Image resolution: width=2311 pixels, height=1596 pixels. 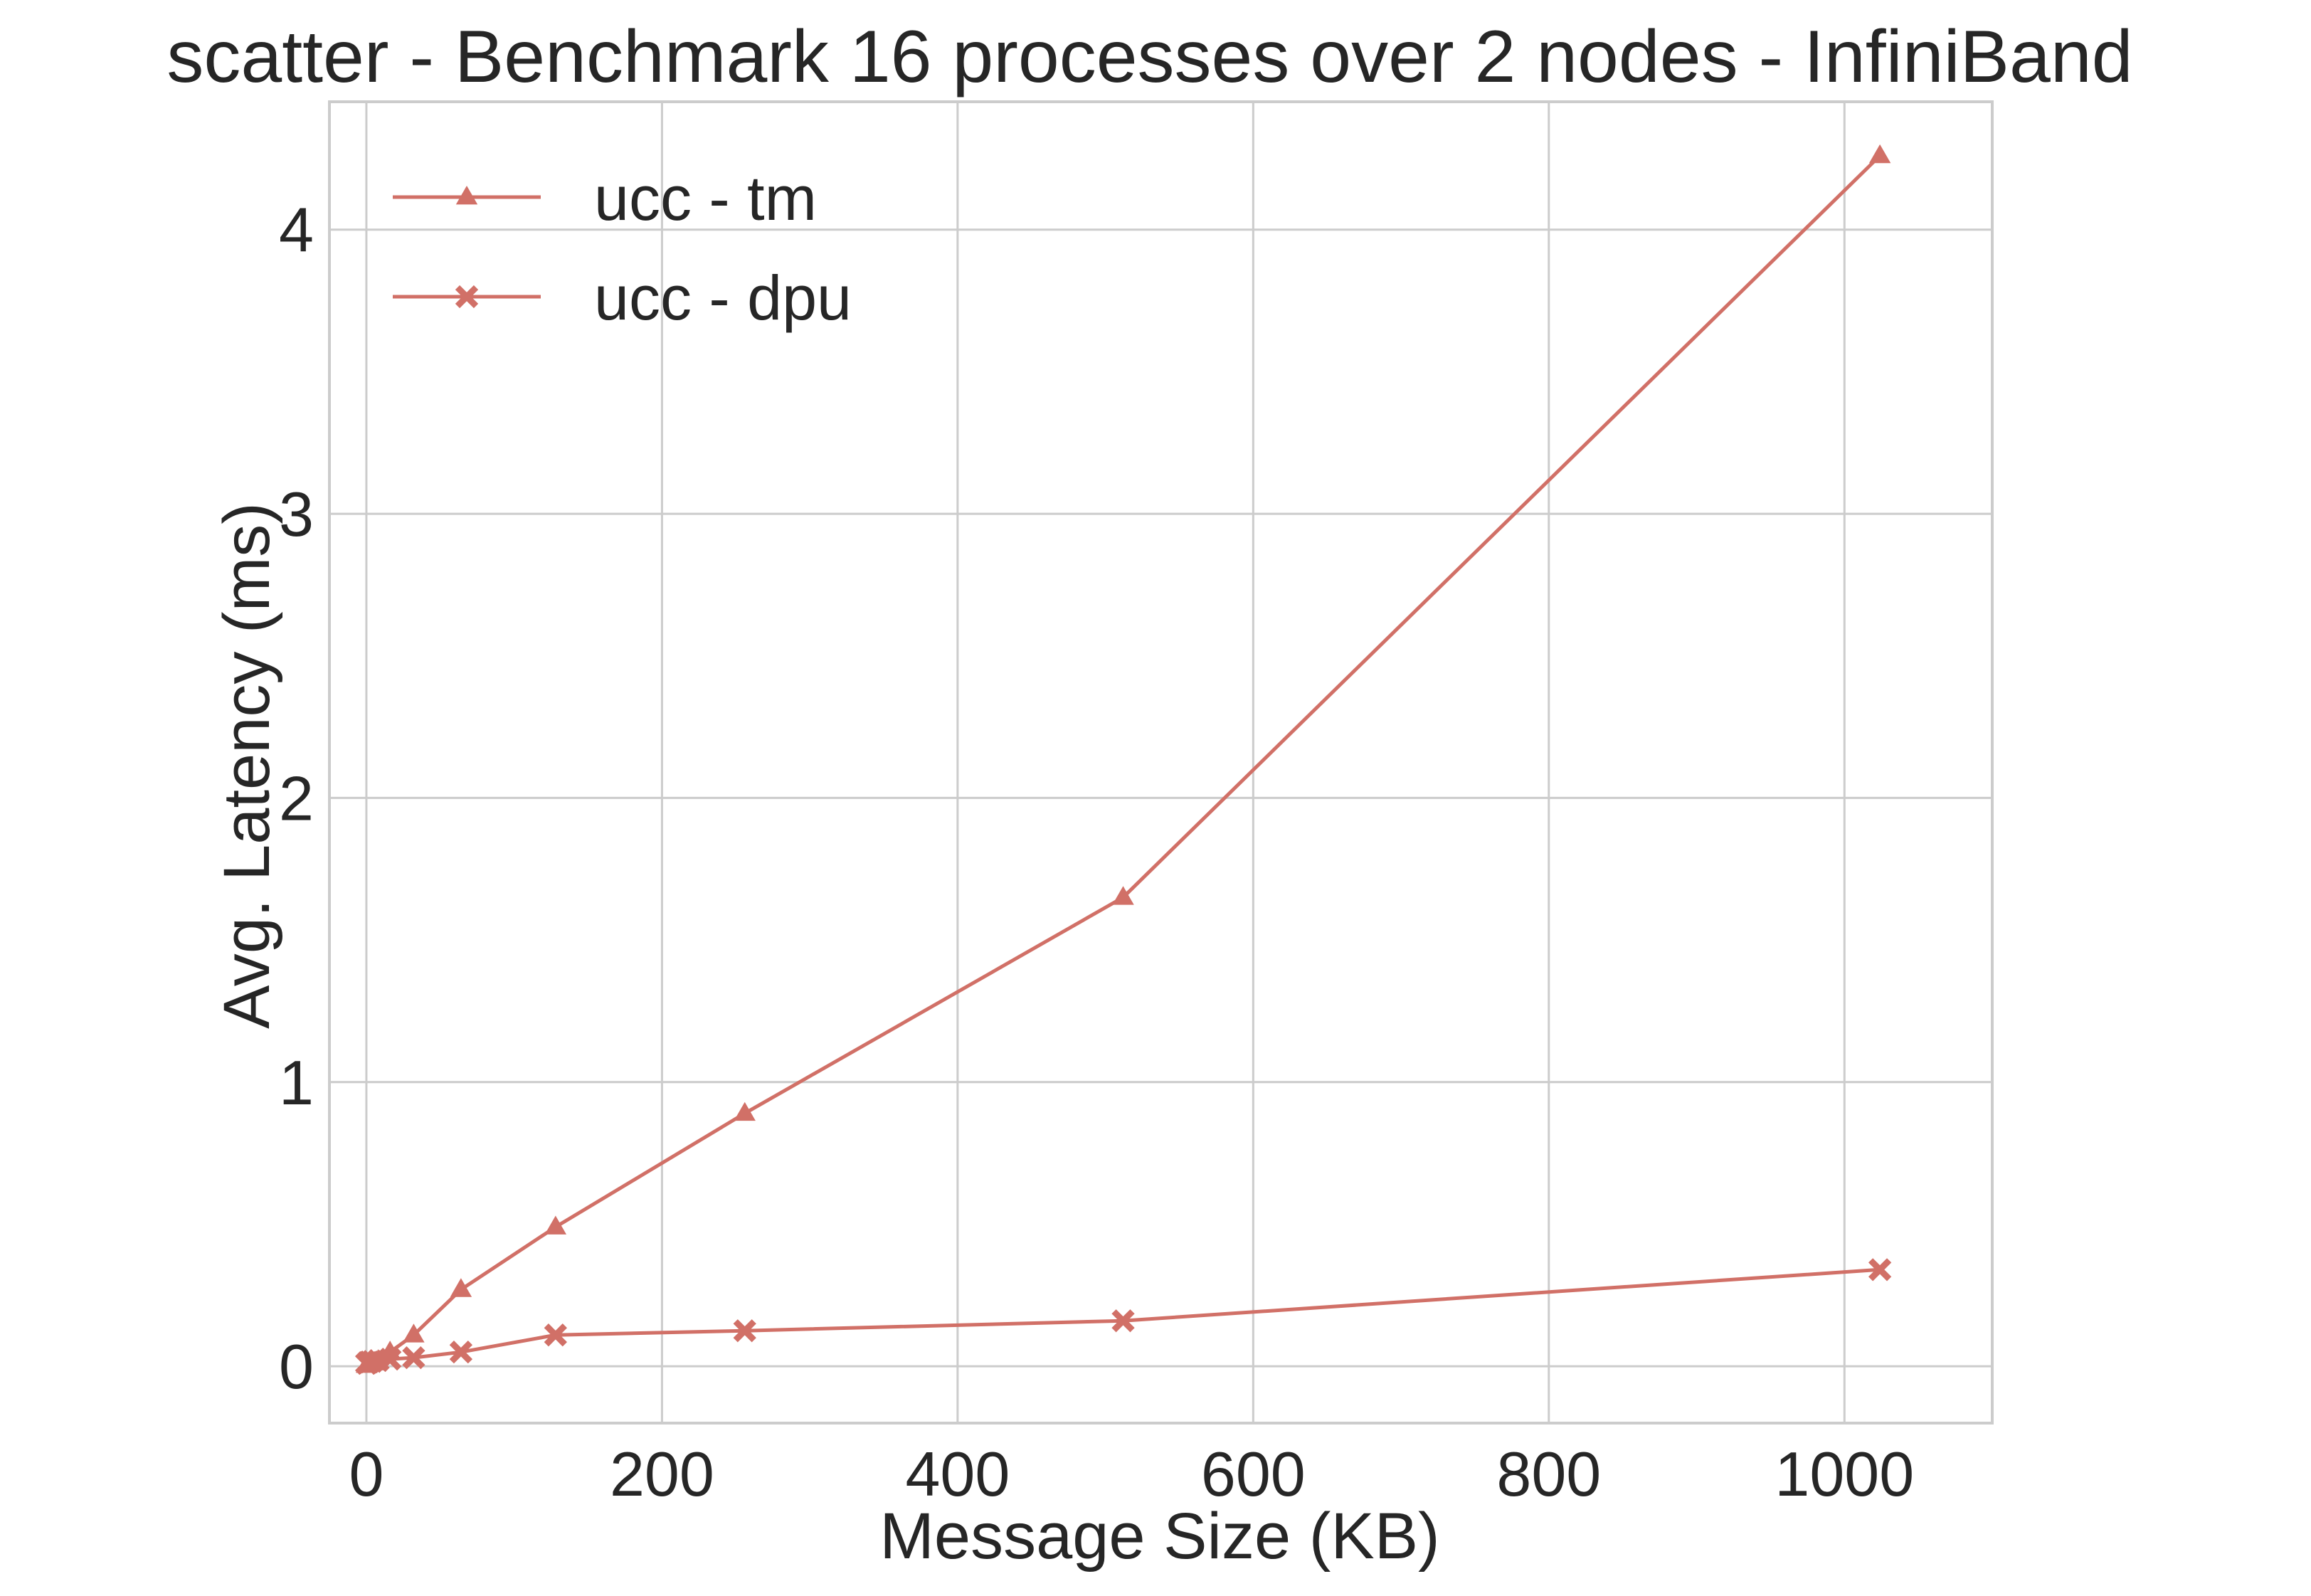 What do you see at coordinates (622, 248) in the screenshot?
I see `legend: ucc - tm ucc - dpu` at bounding box center [622, 248].